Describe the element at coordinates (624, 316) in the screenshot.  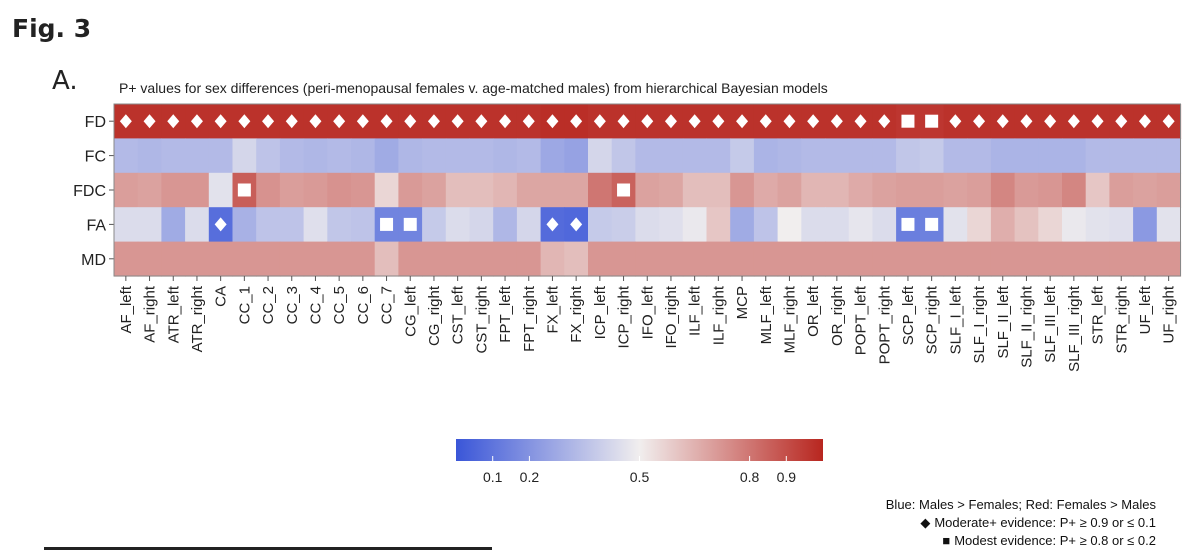
I see `column-label: ICP_right` at that location.